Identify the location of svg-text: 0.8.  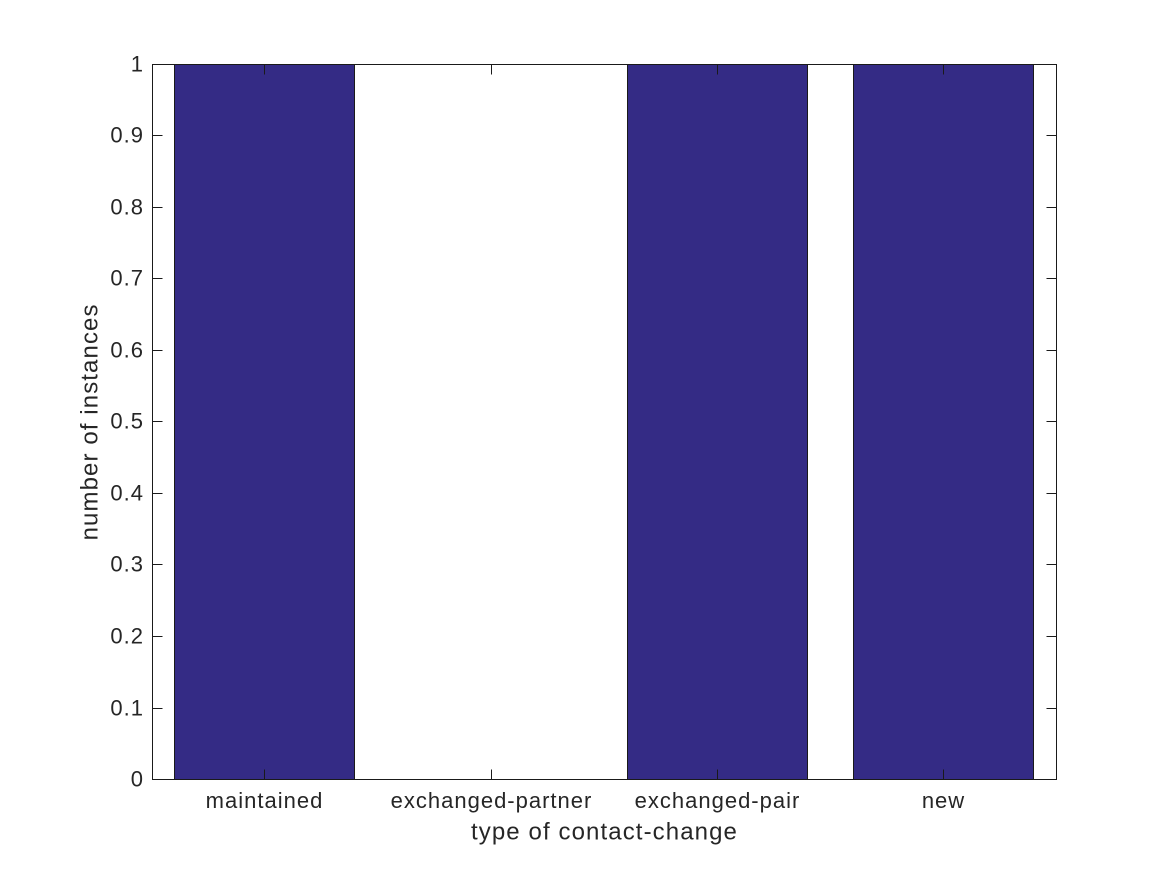
(127, 207).